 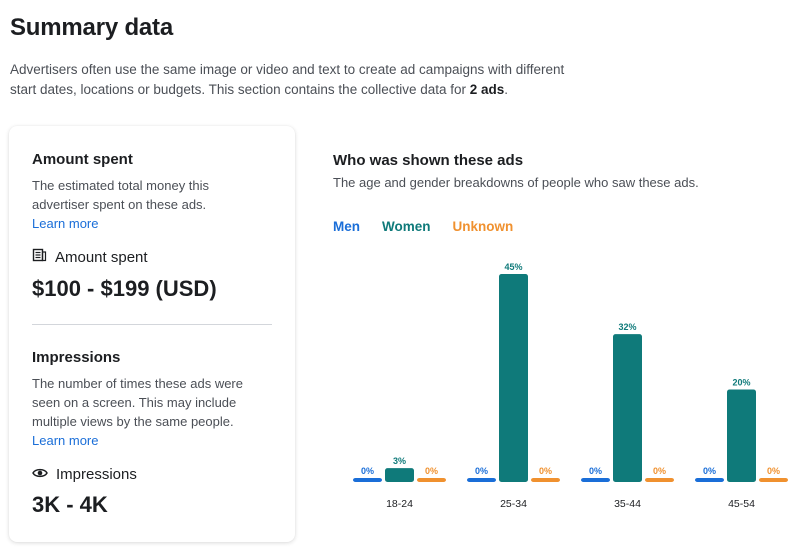 What do you see at coordinates (481, 471) in the screenshot?
I see `data-label-men-25-34: 0%` at bounding box center [481, 471].